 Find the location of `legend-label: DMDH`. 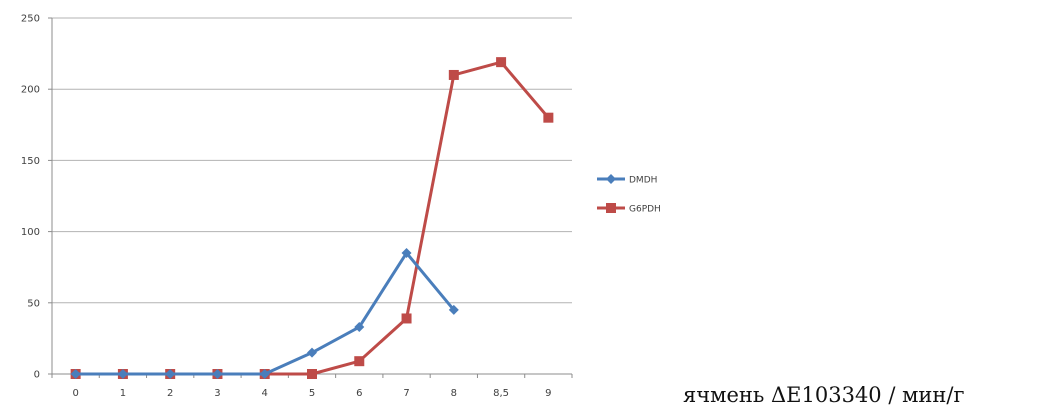

legend-label: DMDH is located at coordinates (643, 181).